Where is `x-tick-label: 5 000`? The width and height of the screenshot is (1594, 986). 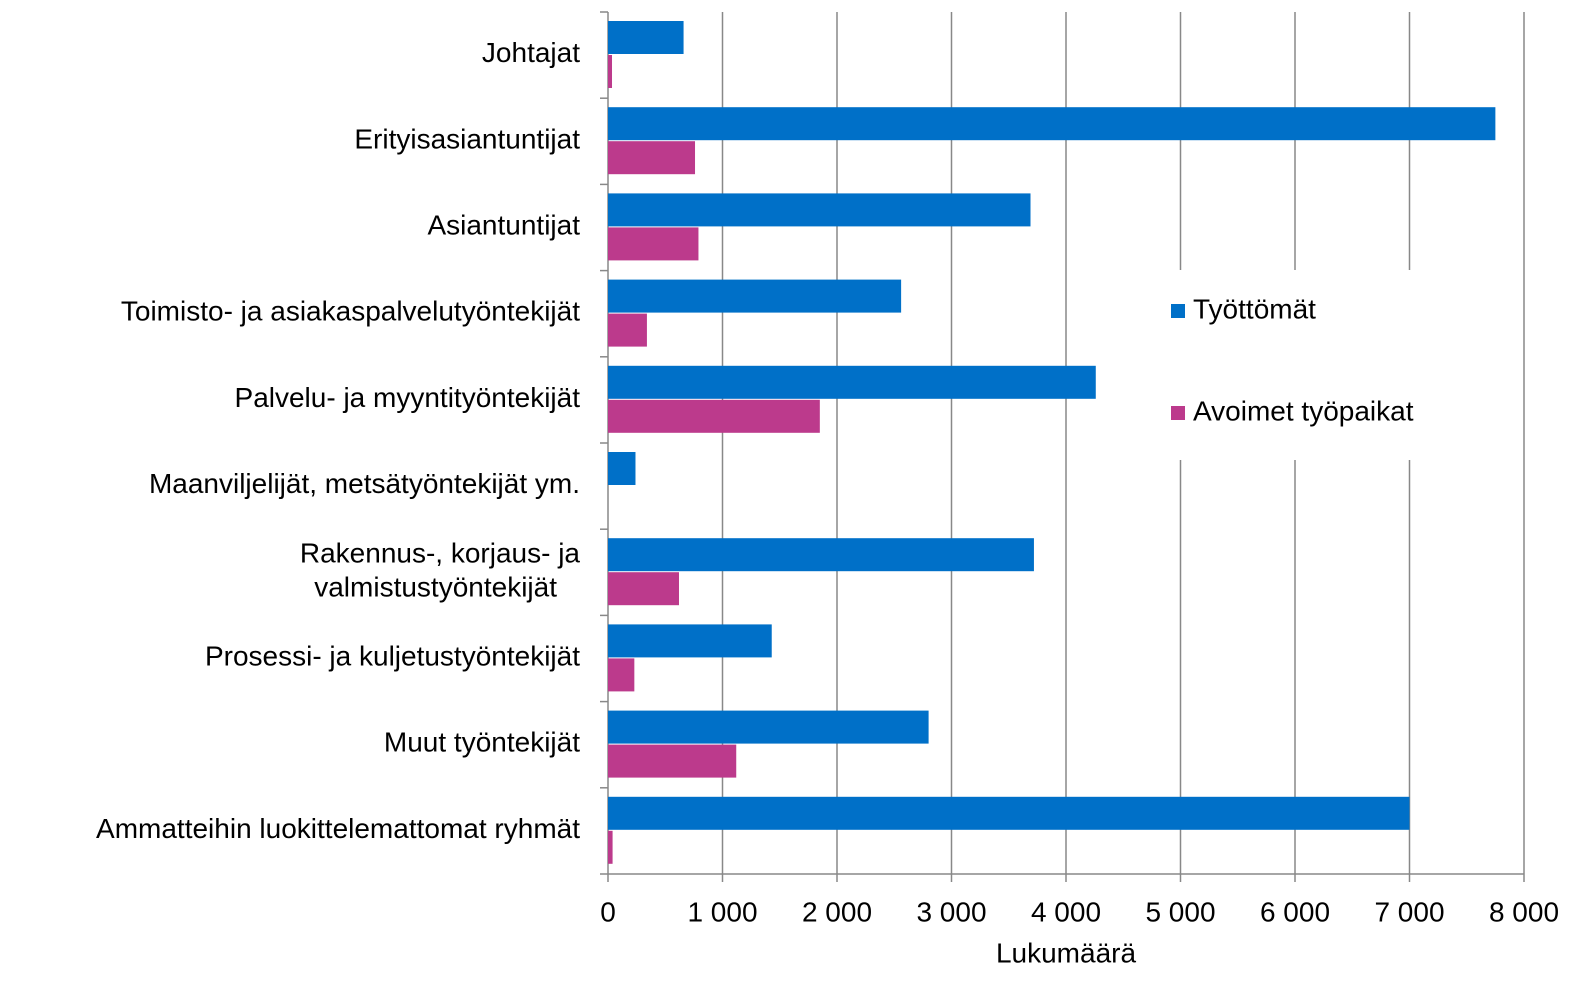
x-tick-label: 5 000 is located at coordinates (1180, 911).